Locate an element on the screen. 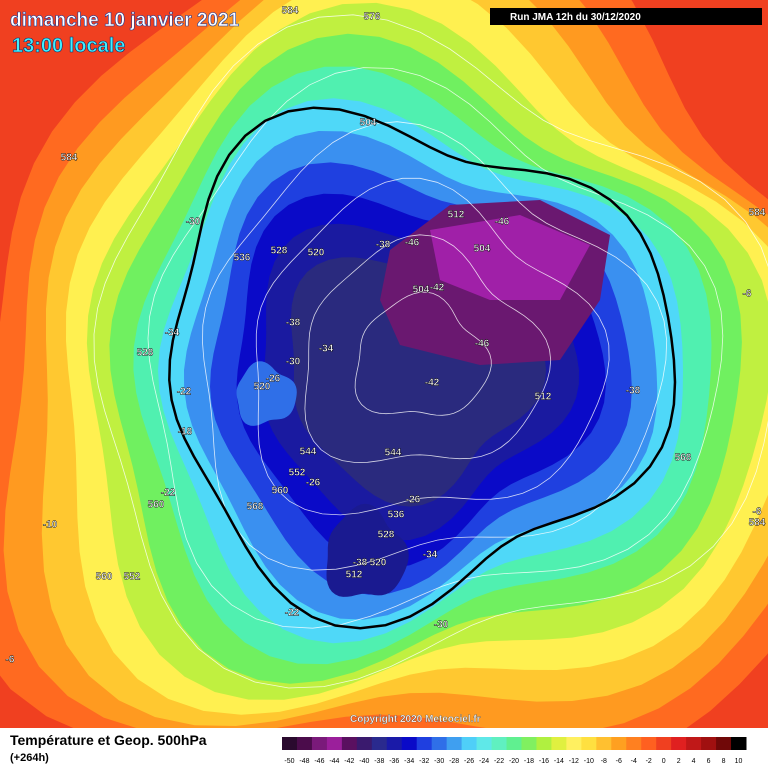 Image resolution: width=768 pixels, height=773 pixels. run-label: Run JMA 12h du 30/12/2020 is located at coordinates (575, 17).